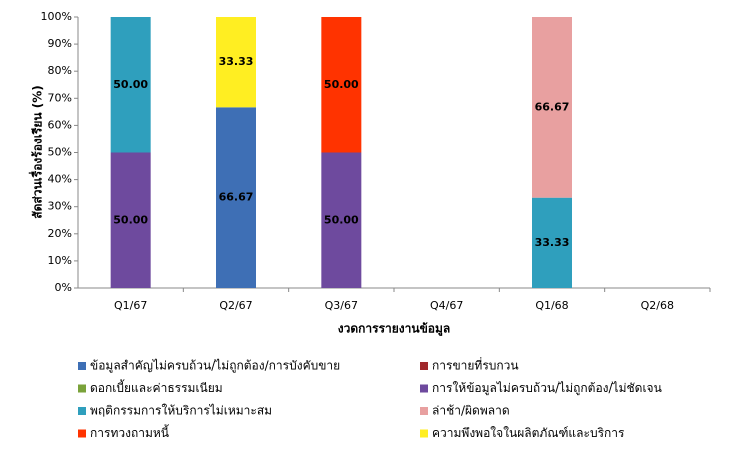 The height and width of the screenshot is (457, 742). What do you see at coordinates (63, 287) in the screenshot?
I see `y-tick-label: 0%` at bounding box center [63, 287].